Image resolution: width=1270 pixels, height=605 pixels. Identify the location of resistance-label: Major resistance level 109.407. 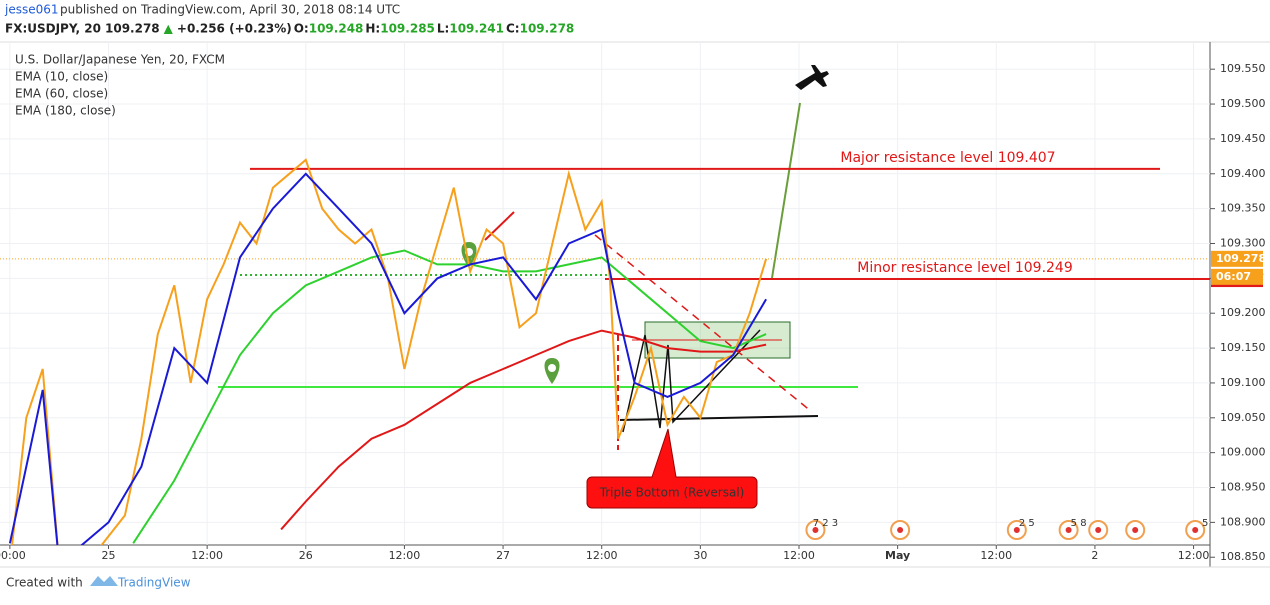
(947, 158).